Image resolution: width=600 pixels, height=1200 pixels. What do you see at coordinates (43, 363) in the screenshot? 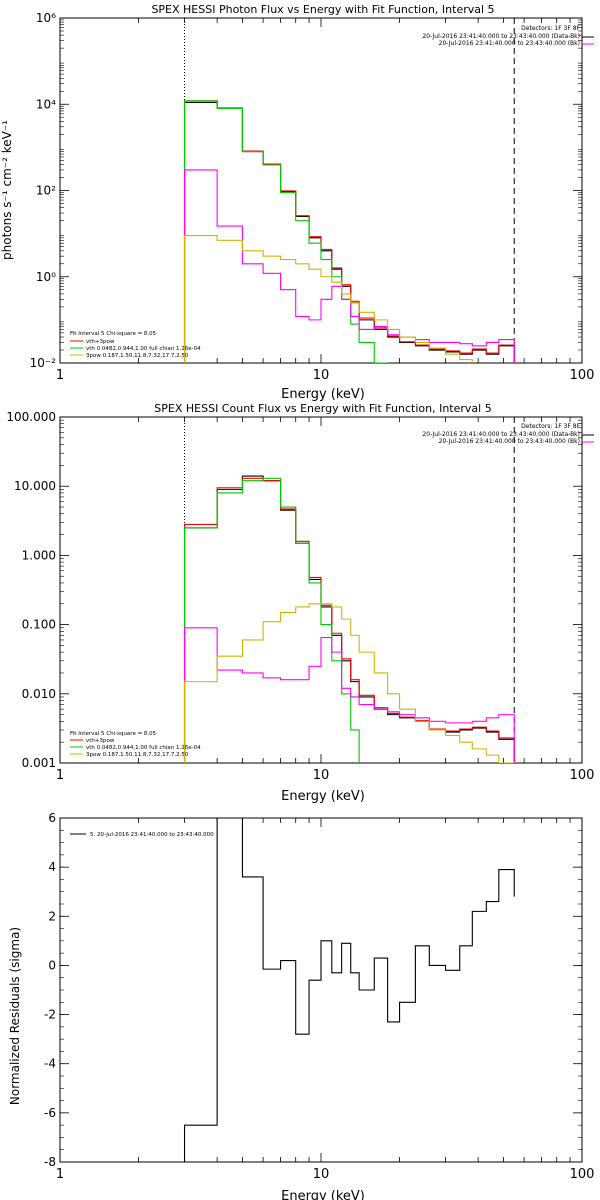
I see `y-tick-label: 10⁻²` at bounding box center [43, 363].